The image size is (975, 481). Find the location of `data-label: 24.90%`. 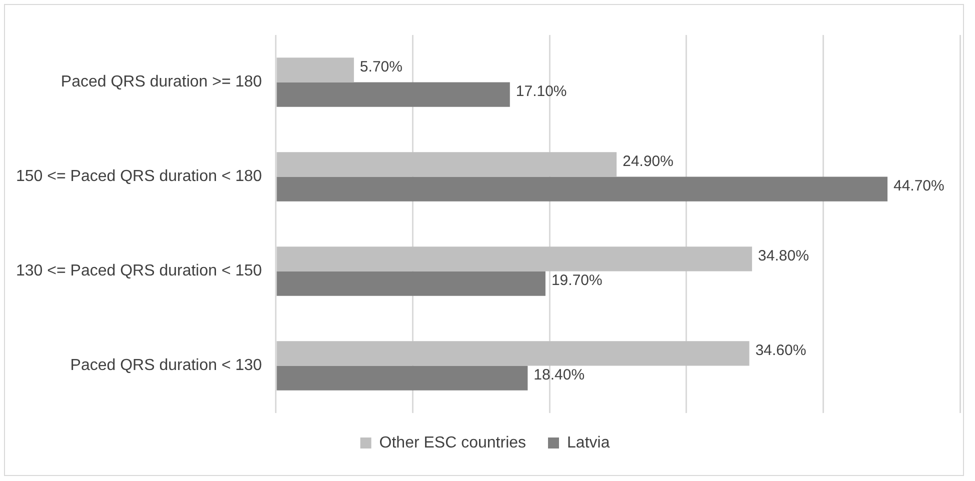

data-label: 24.90% is located at coordinates (648, 161).